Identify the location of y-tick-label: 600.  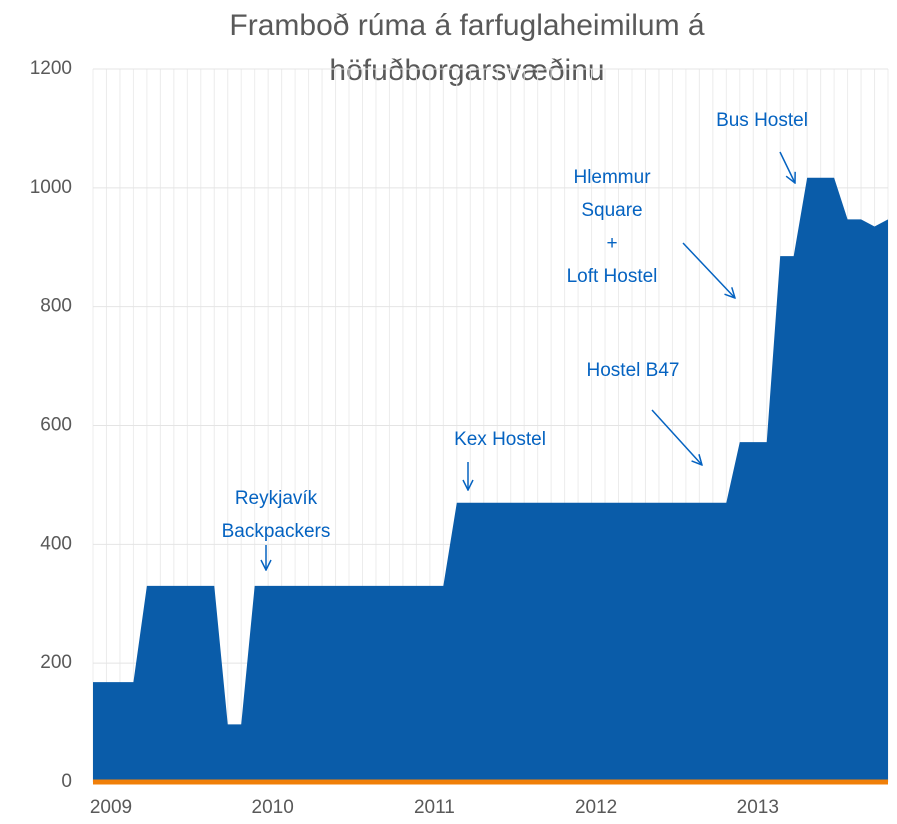
(56, 425).